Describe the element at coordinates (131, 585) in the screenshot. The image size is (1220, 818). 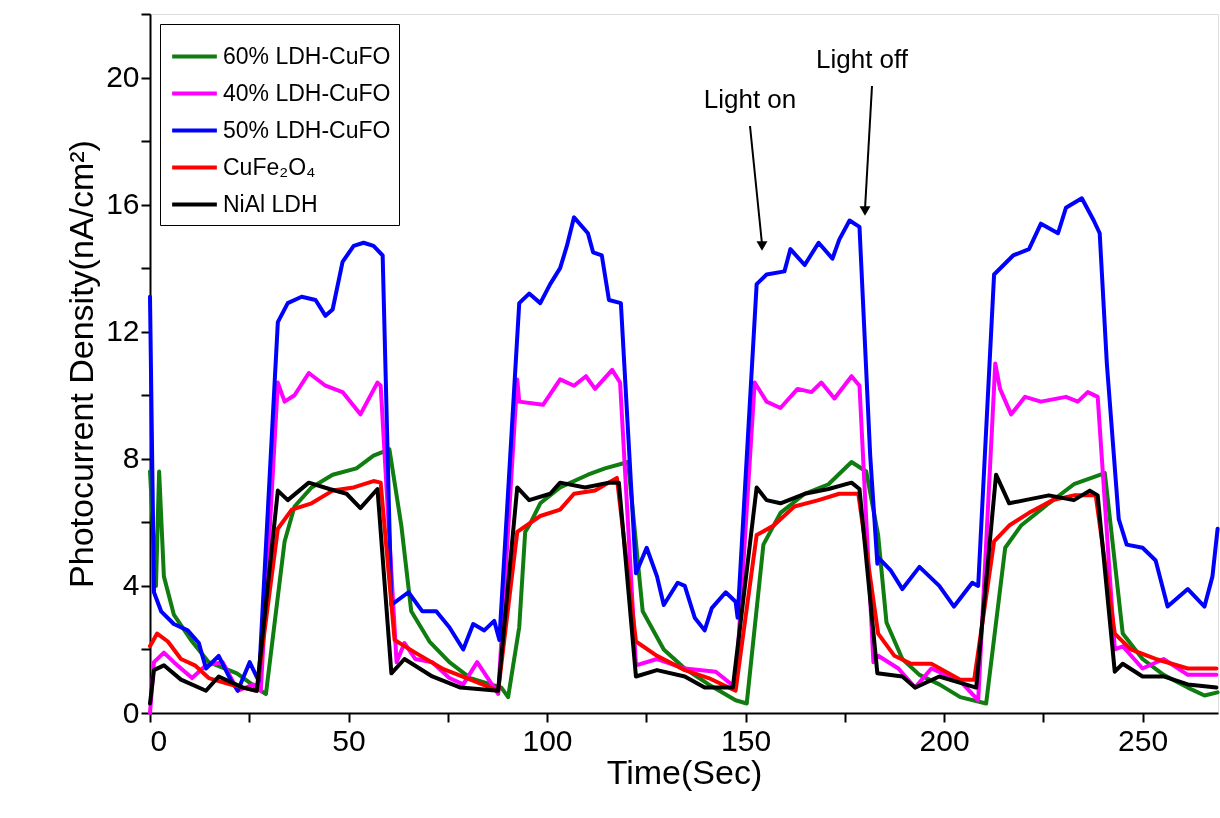
I see `y-tick-label: 4` at that location.